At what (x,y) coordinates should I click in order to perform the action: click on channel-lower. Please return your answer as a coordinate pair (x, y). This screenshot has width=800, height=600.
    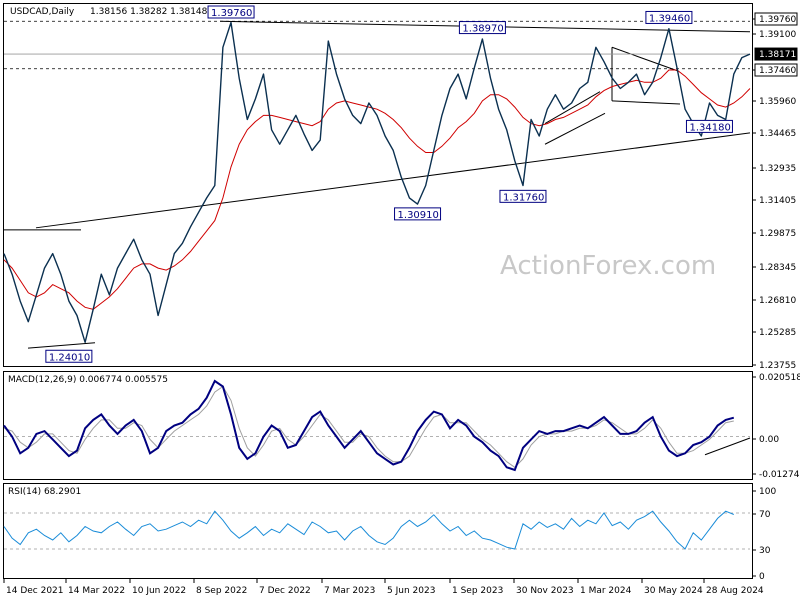
    Looking at the image, I should click on (575, 128).